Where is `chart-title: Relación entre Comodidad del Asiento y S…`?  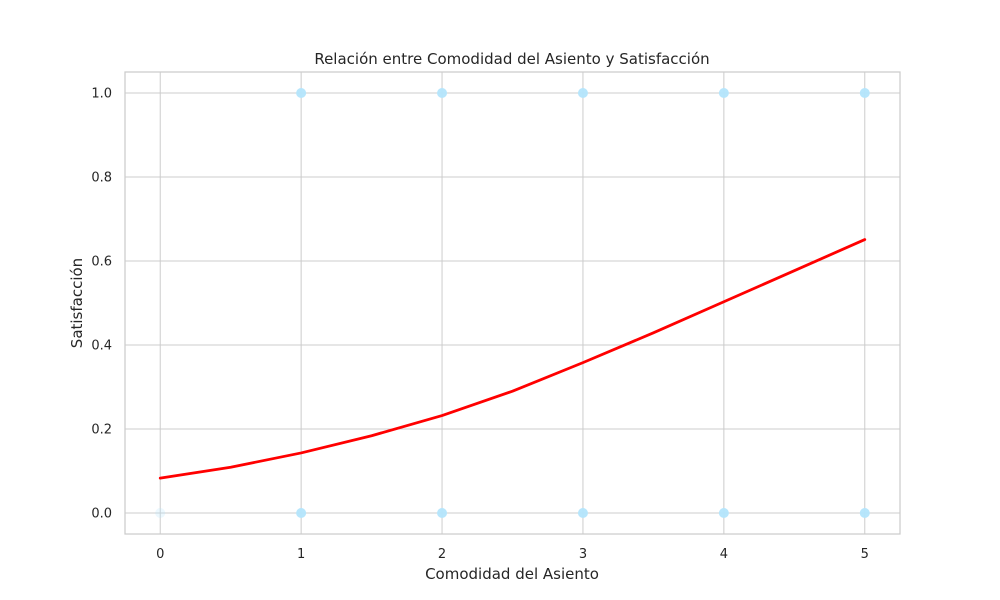
chart-title: Relación entre Comodidad del Asiento y S… is located at coordinates (511, 59).